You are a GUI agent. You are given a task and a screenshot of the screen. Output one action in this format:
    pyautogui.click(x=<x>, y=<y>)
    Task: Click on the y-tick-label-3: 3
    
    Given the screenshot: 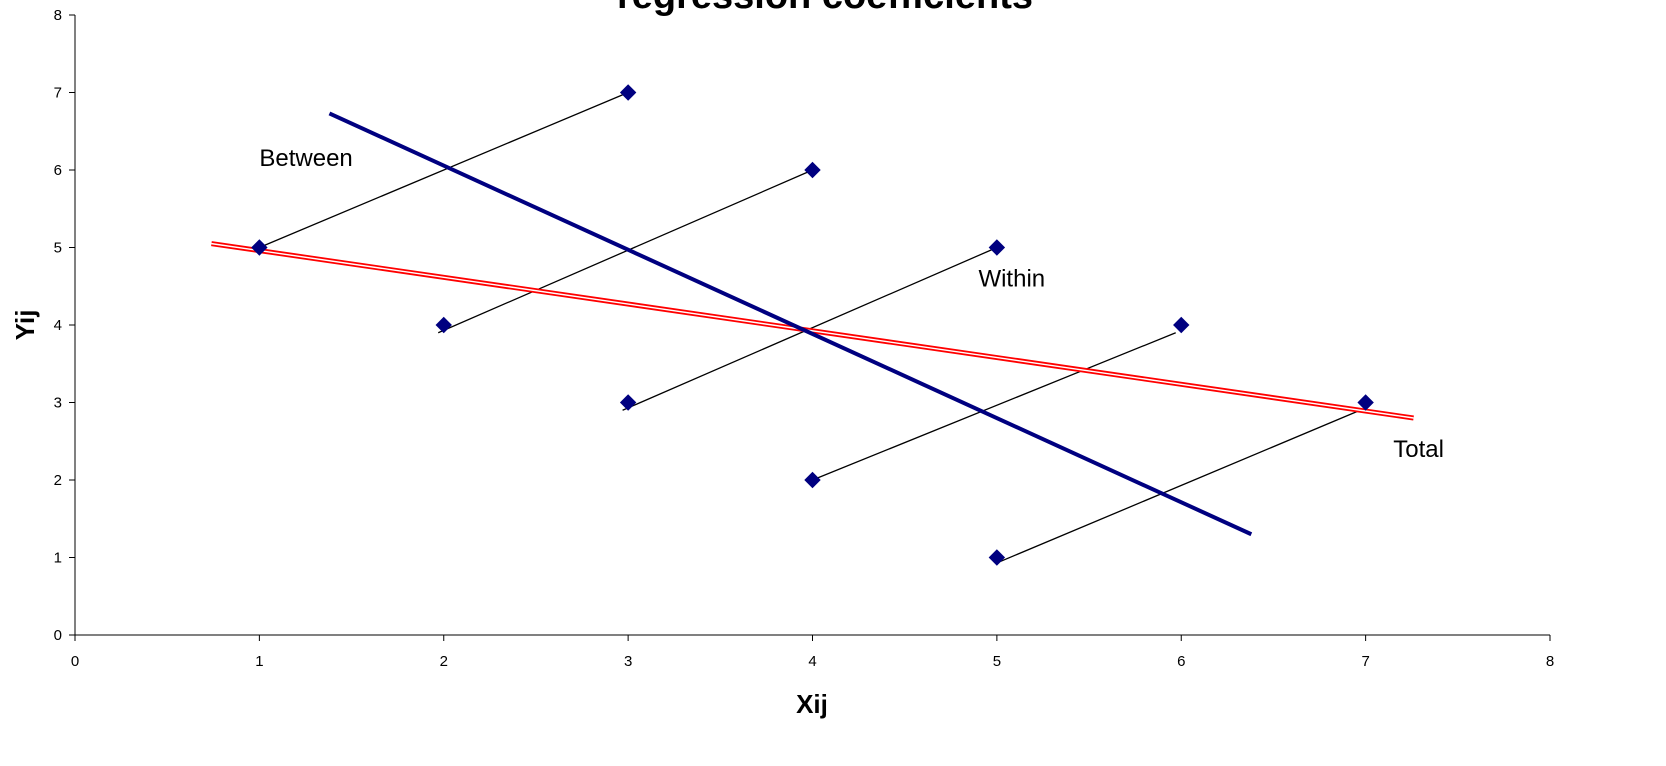 What is the action you would take?
    pyautogui.click(x=58, y=403)
    